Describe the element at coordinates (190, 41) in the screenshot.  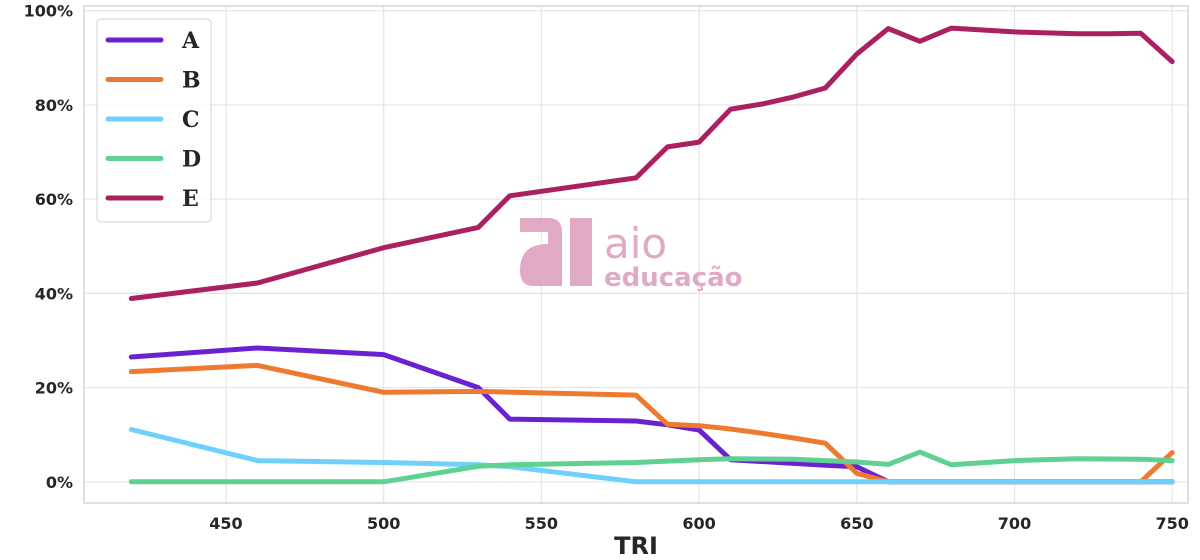
I see `legend-label-a: A` at that location.